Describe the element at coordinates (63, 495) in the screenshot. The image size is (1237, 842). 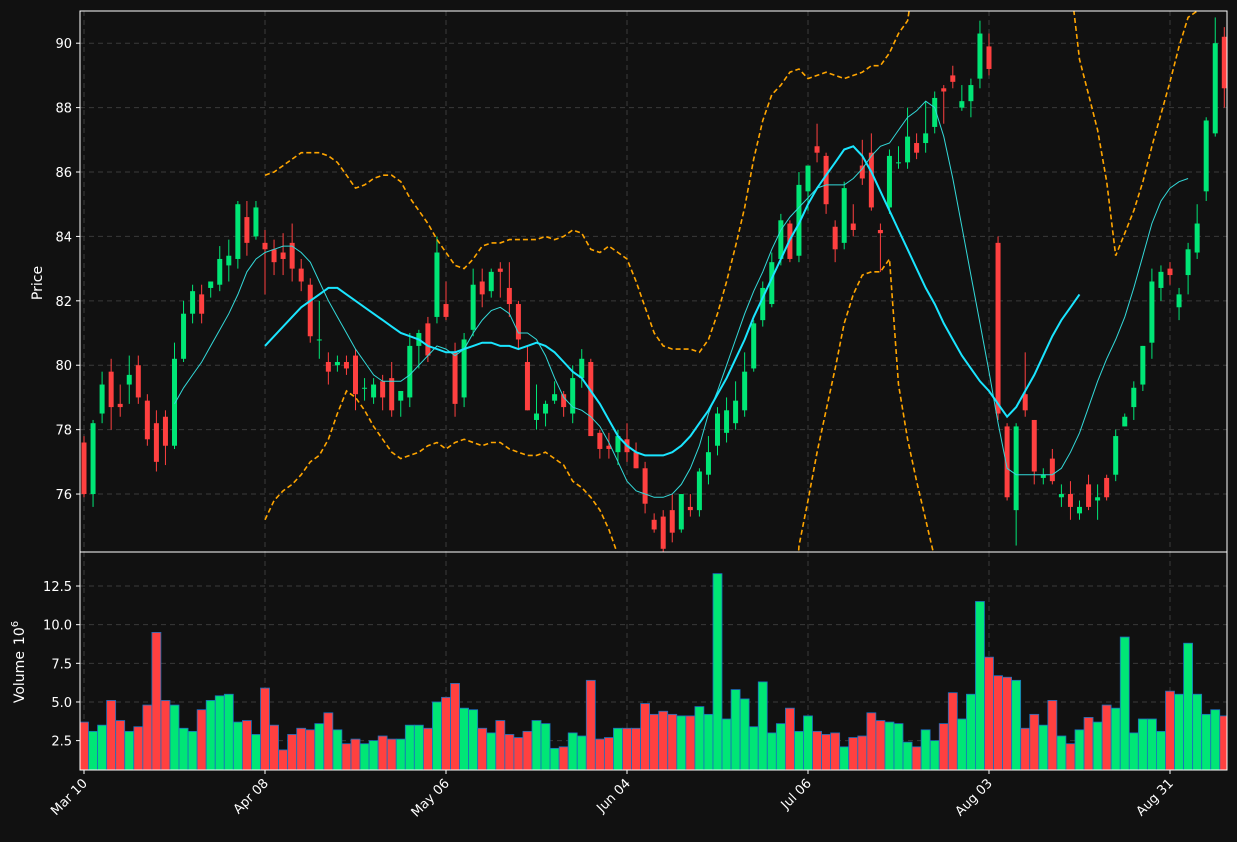
I see `price-tick-label: 76` at that location.